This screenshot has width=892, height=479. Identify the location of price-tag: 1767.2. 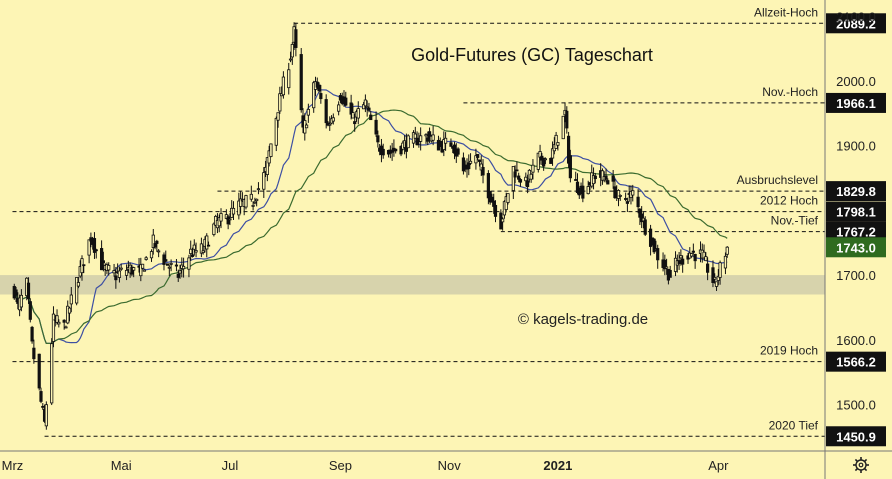
(856, 231).